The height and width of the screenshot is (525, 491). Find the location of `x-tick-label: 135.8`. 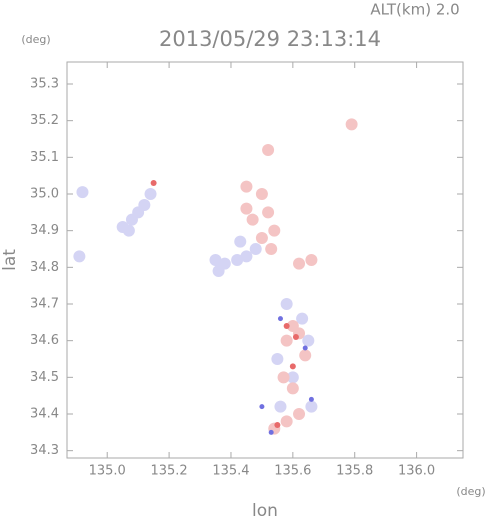

x-tick-label: 135.8 is located at coordinates (354, 471).